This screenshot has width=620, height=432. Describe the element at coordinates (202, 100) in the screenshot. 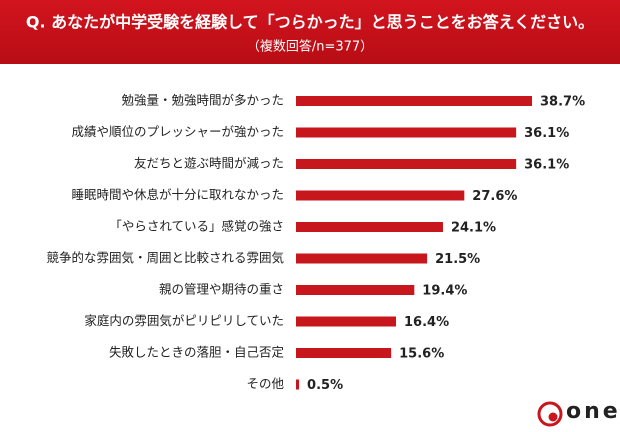

I see `category-label: 勉強量・勉強時間が多かった` at that location.